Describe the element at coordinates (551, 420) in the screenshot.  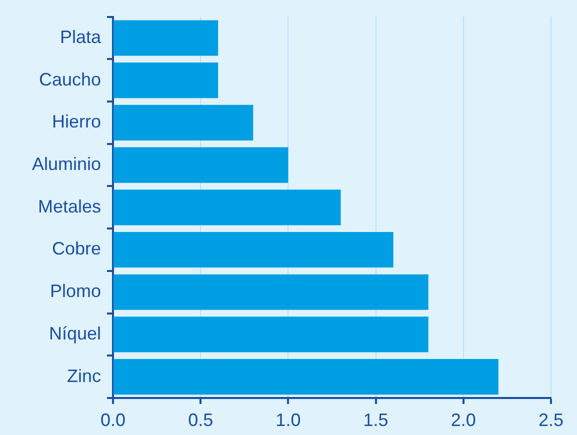
I see `x-tick-label: 2.5` at that location.